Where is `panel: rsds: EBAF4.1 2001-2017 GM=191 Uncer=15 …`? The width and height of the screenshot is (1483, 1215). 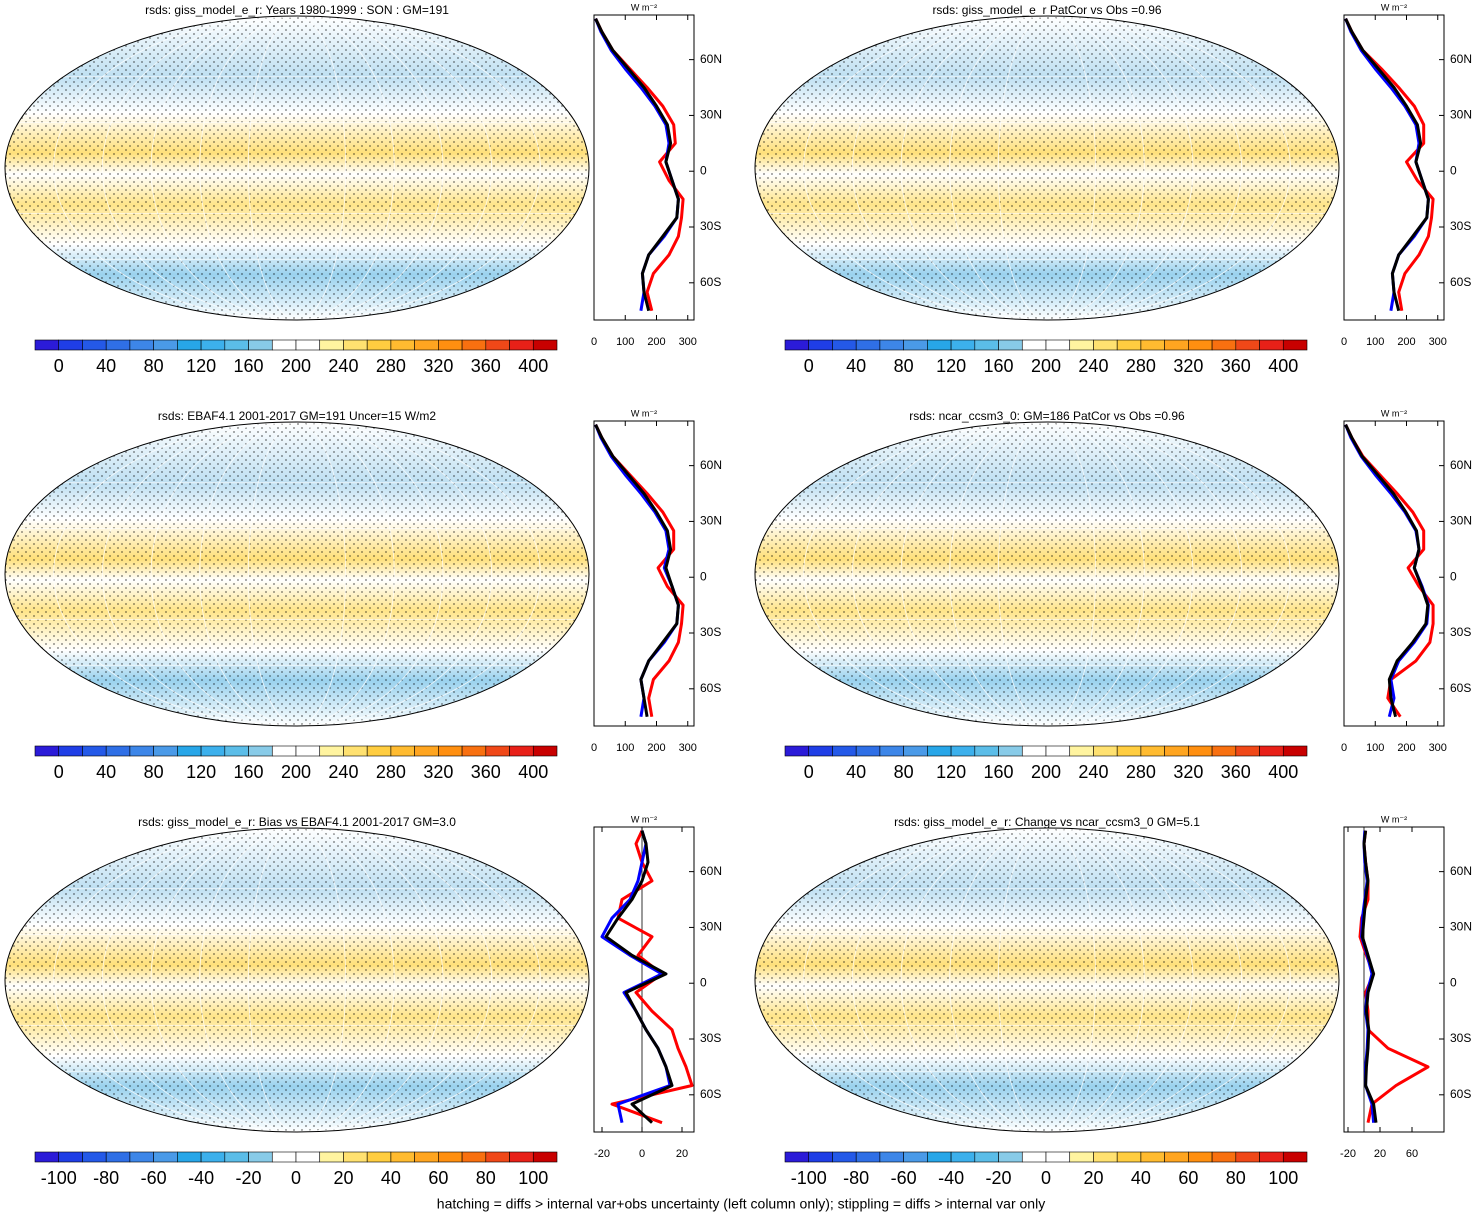 panel: rsds: EBAF4.1 2001-2017 GM=191 Uncer=15 … is located at coordinates (363, 595).